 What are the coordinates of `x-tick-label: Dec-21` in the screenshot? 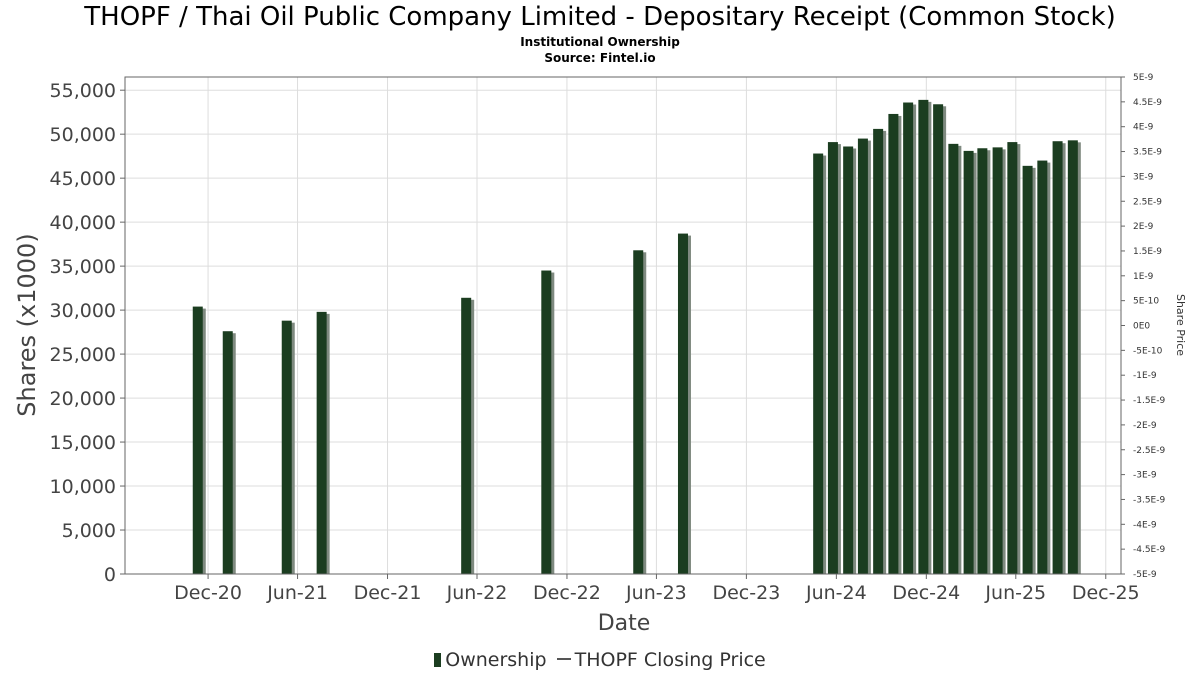 It's located at (388, 593).